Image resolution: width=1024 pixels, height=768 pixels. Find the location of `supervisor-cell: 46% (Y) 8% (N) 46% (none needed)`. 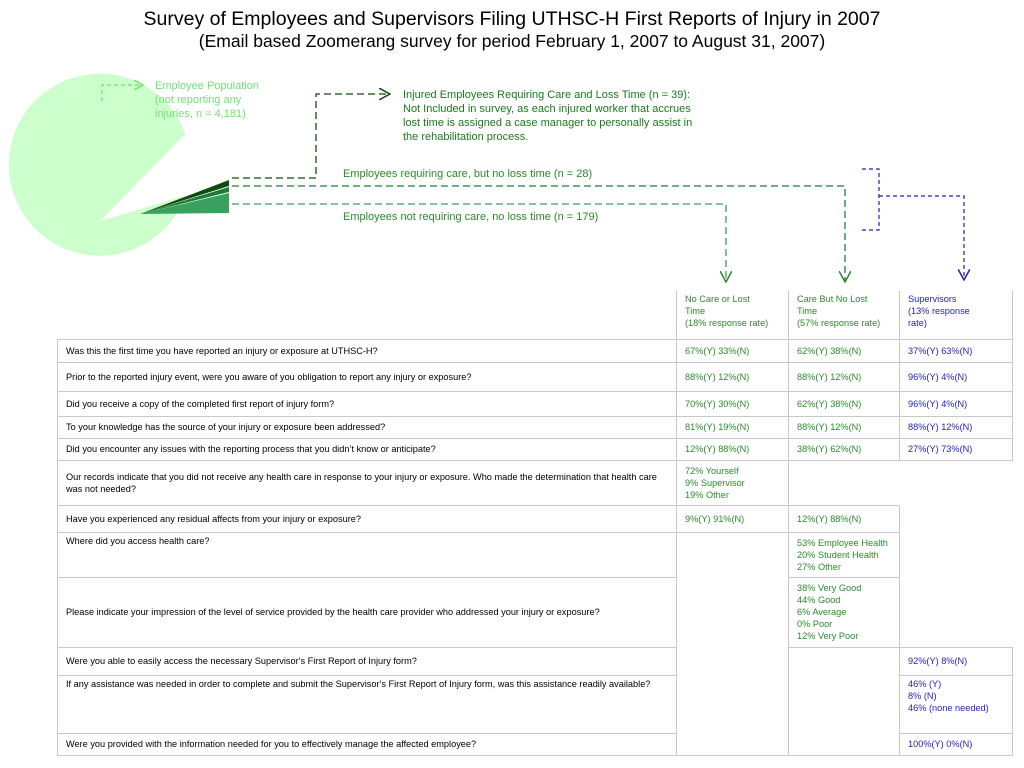

supervisor-cell: 46% (Y) 8% (N) 46% (none needed) is located at coordinates (956, 704).